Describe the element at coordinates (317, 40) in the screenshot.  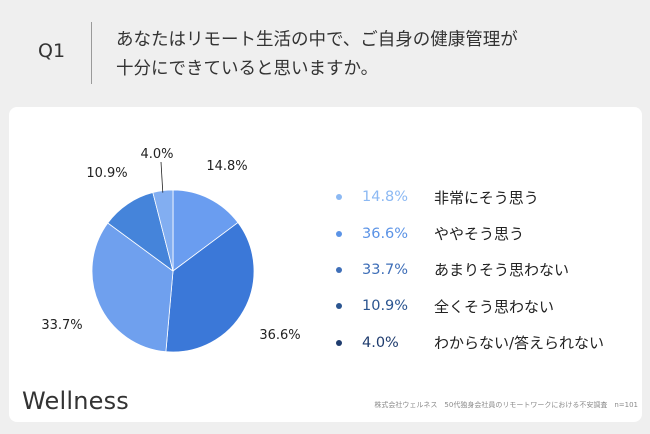
I see `question-line-1: あなたはリモート生活の中で、ご自身の健康管理が` at that location.